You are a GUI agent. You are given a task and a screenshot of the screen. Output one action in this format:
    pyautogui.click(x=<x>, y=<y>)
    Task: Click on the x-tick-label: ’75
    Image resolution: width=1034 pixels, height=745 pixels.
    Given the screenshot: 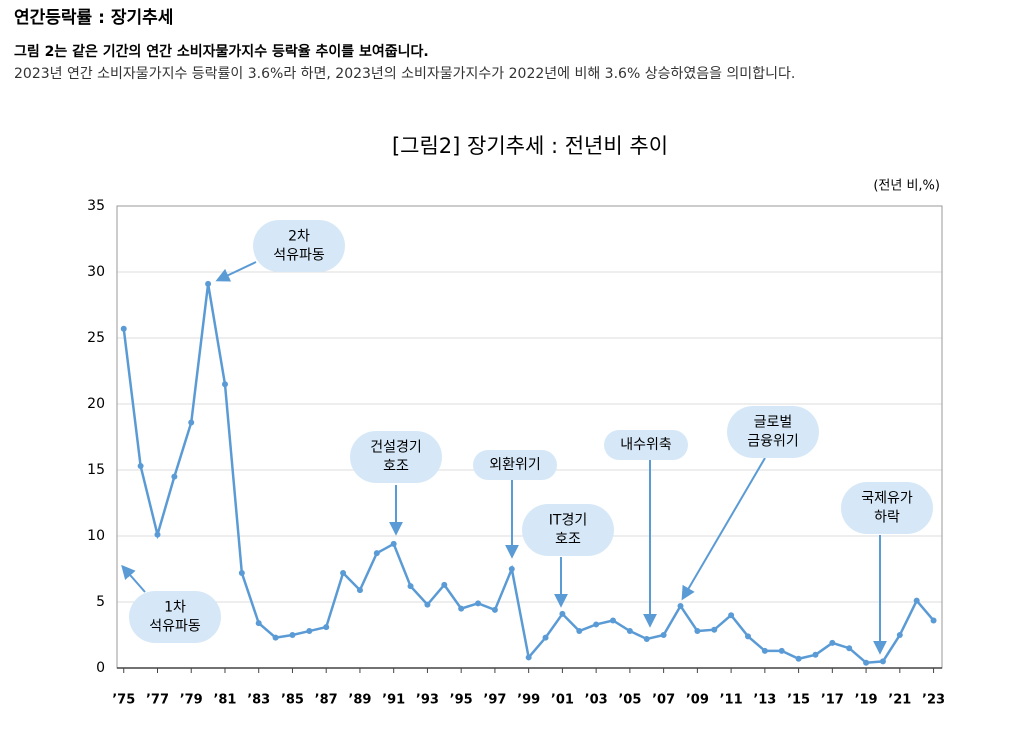 What is the action you would take?
    pyautogui.click(x=123, y=700)
    